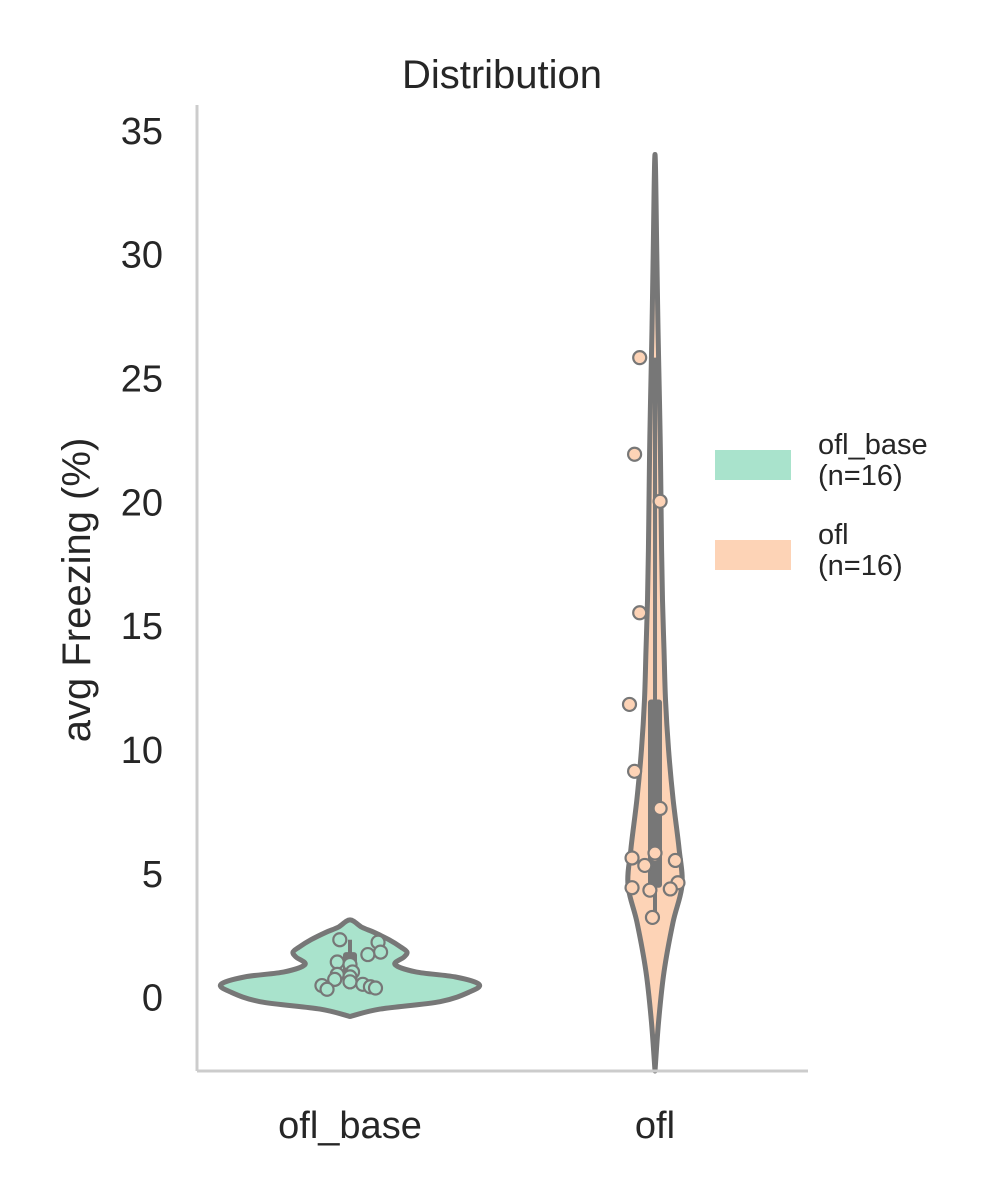 The image size is (1000, 1200). What do you see at coordinates (142, 503) in the screenshot?
I see `y-tick-label: 20` at bounding box center [142, 503].